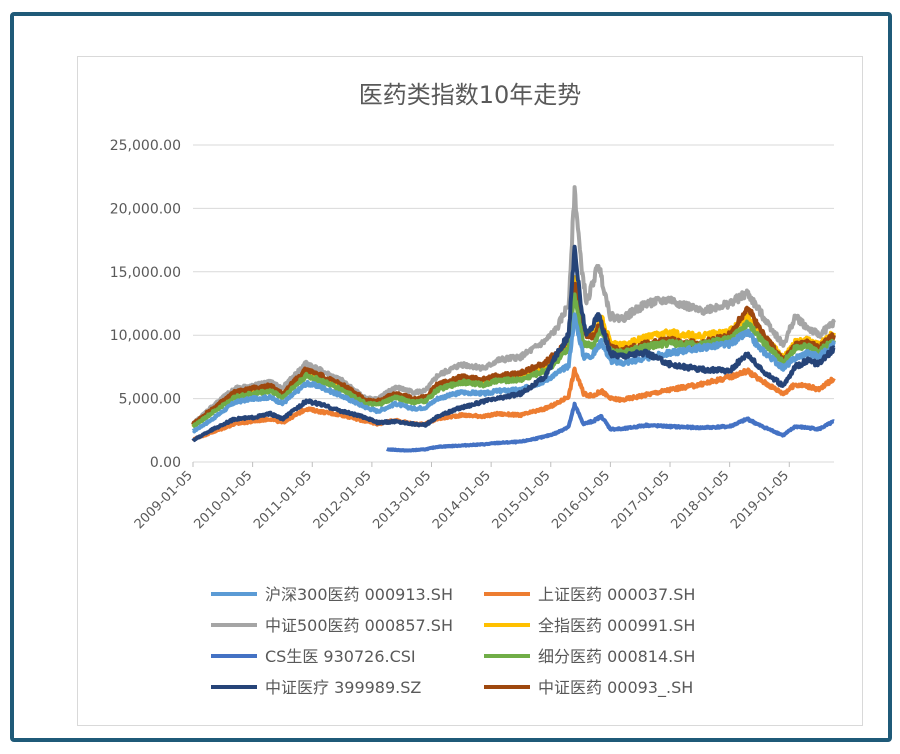 This screenshot has width=900, height=754. What do you see at coordinates (164, 500) in the screenshot?
I see `x-tick-label: 2009-01-05` at bounding box center [164, 500].